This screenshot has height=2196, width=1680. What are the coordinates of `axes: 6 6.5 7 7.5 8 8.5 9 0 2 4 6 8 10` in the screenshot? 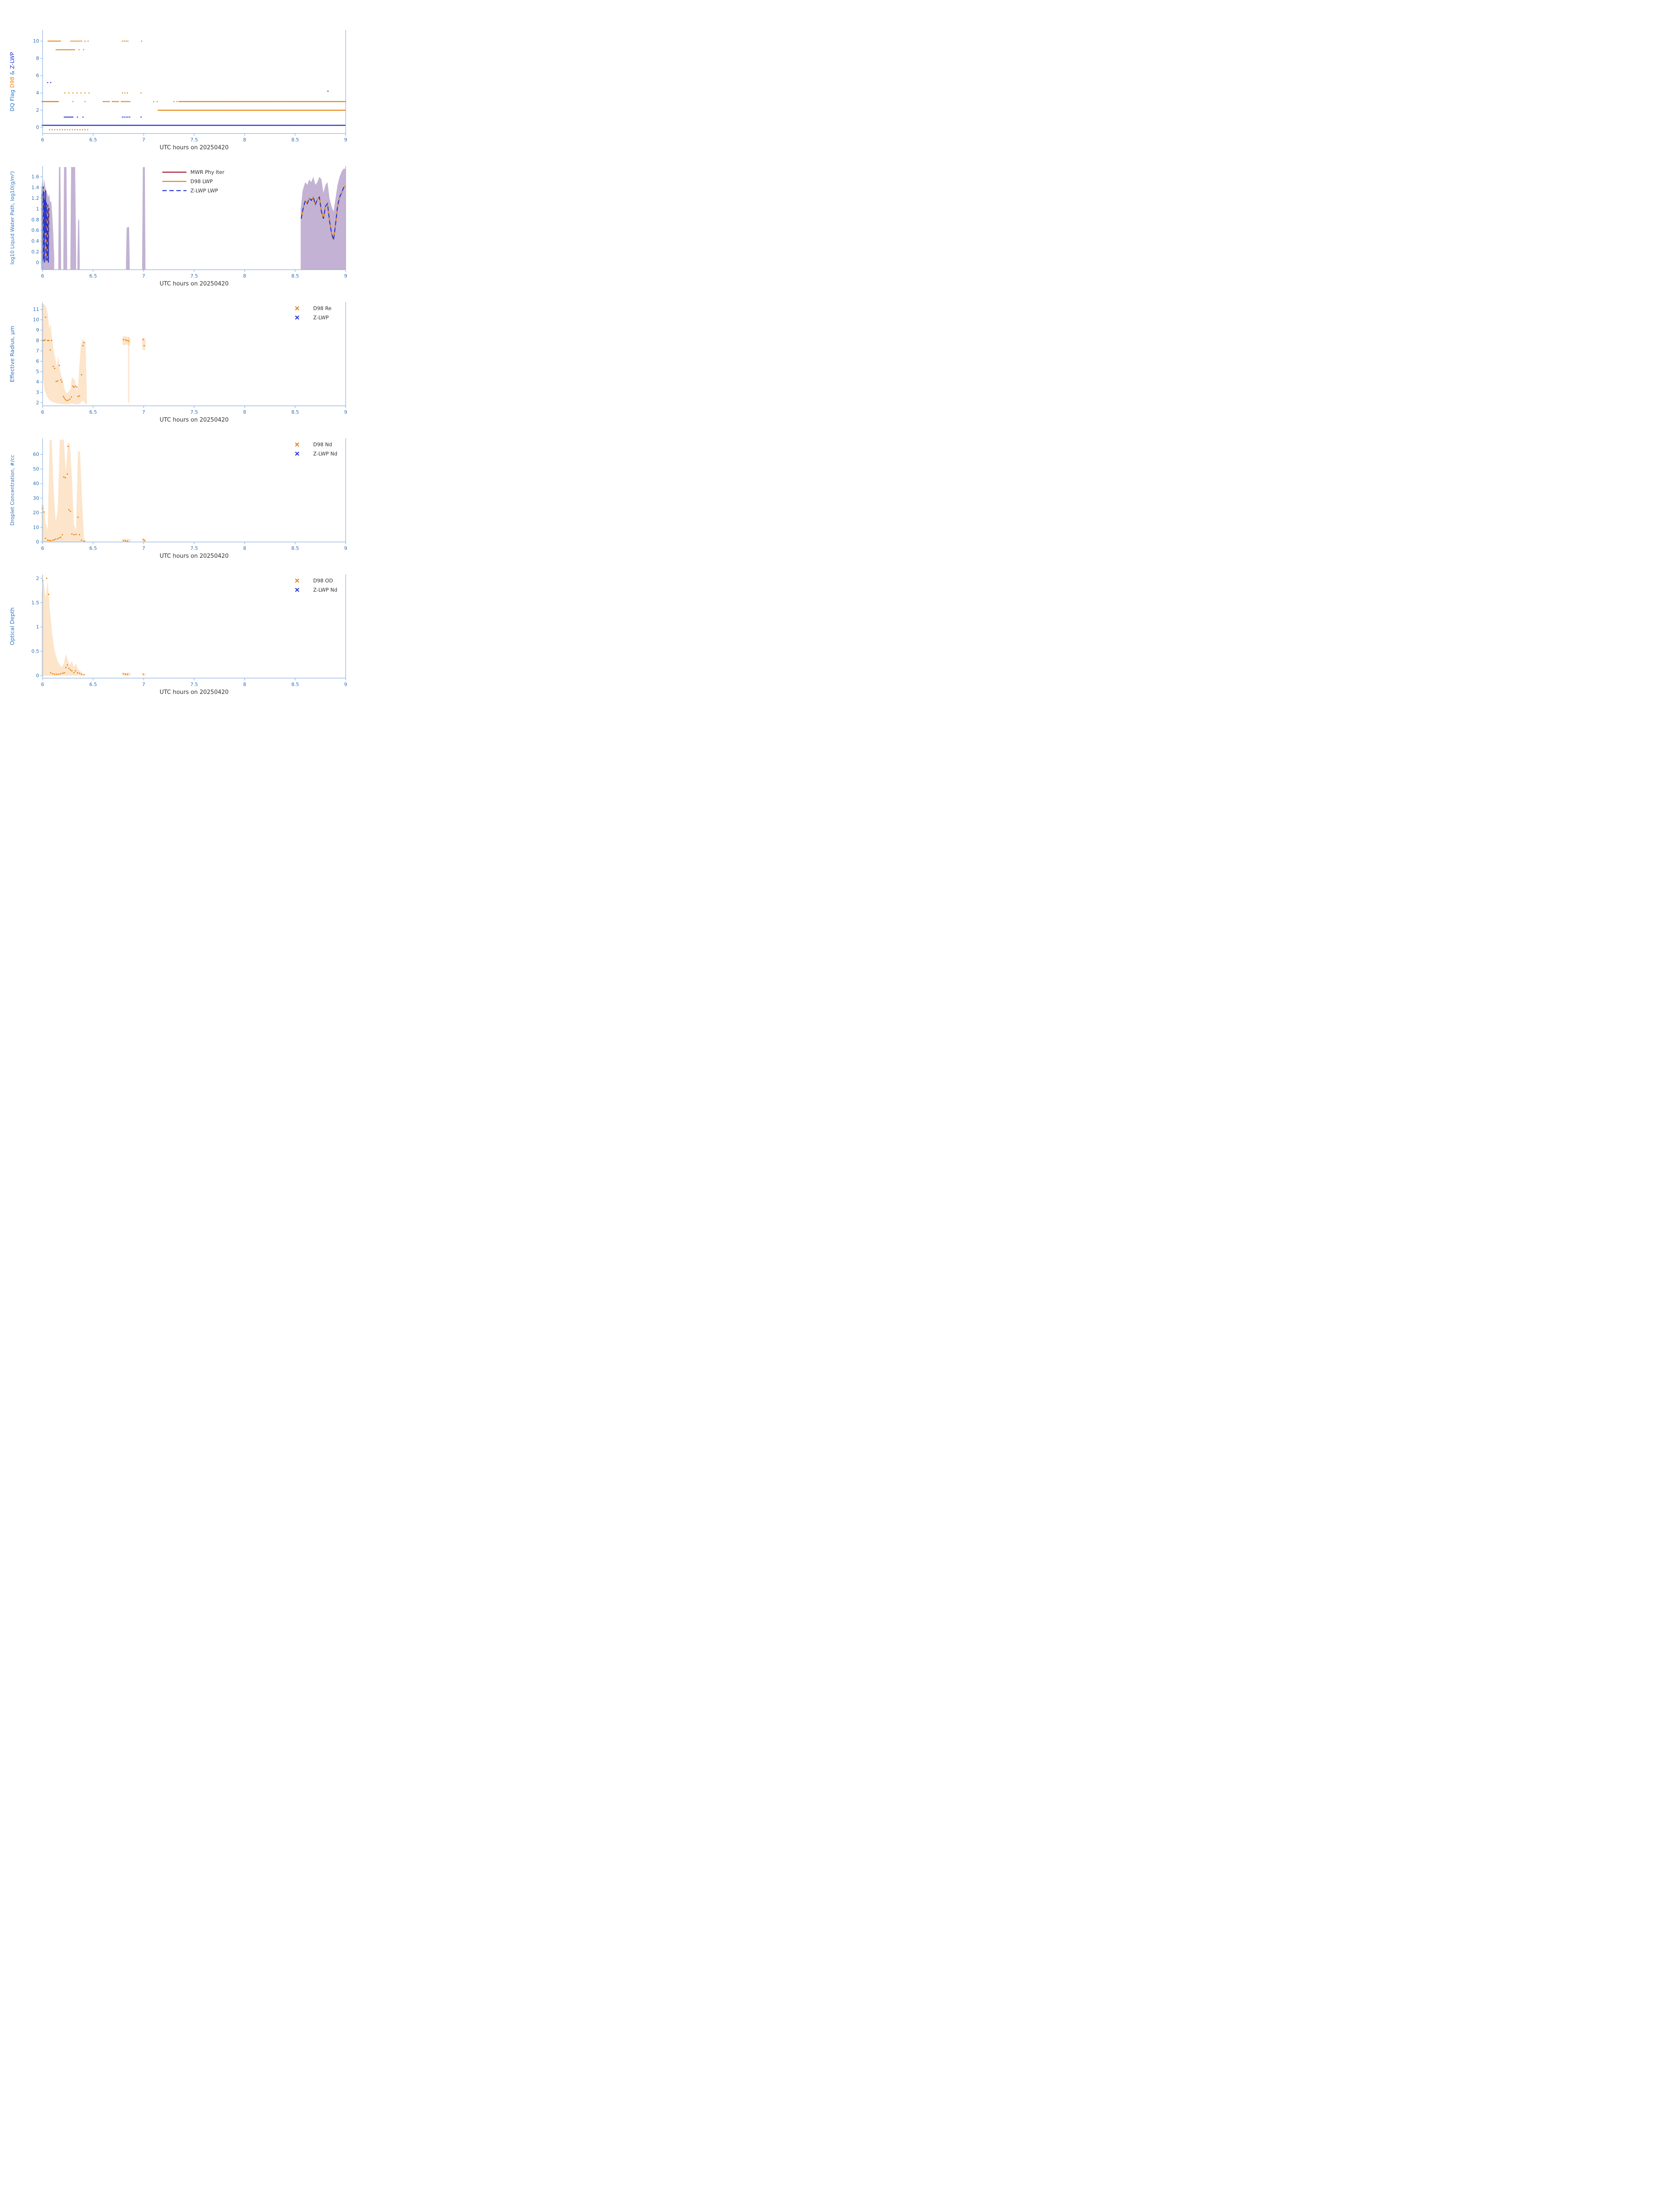 It's located at (190, 86).